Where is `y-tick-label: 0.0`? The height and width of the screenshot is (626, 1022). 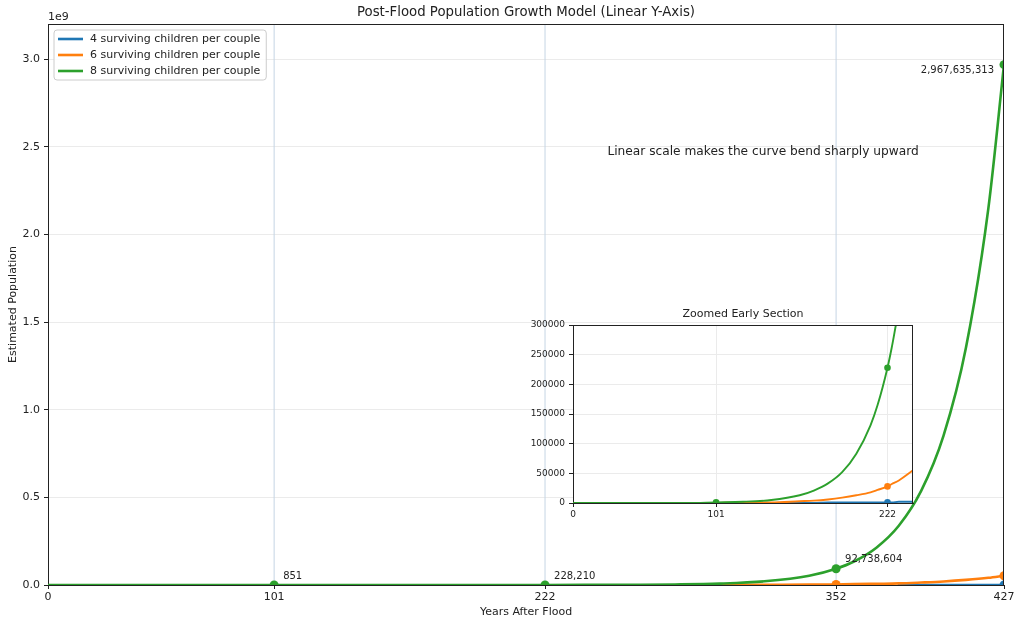 y-tick-label: 0.0 is located at coordinates (31, 584).